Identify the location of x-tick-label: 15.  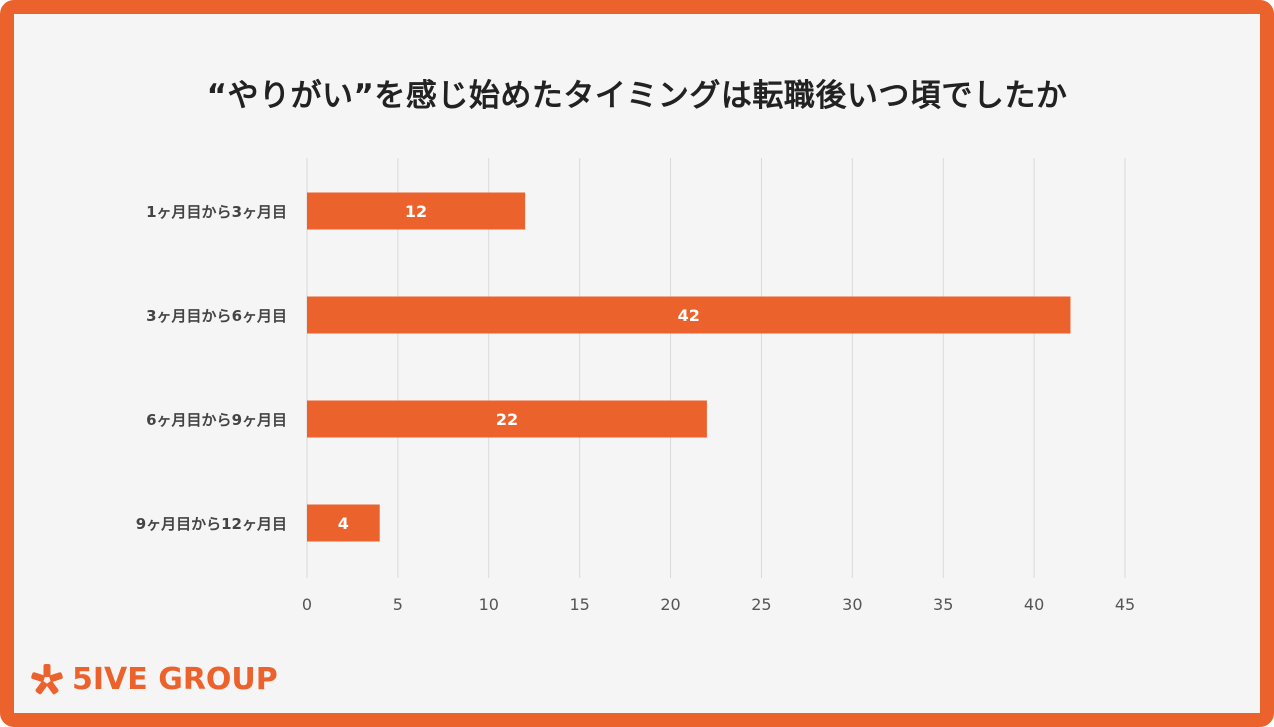
(579, 604).